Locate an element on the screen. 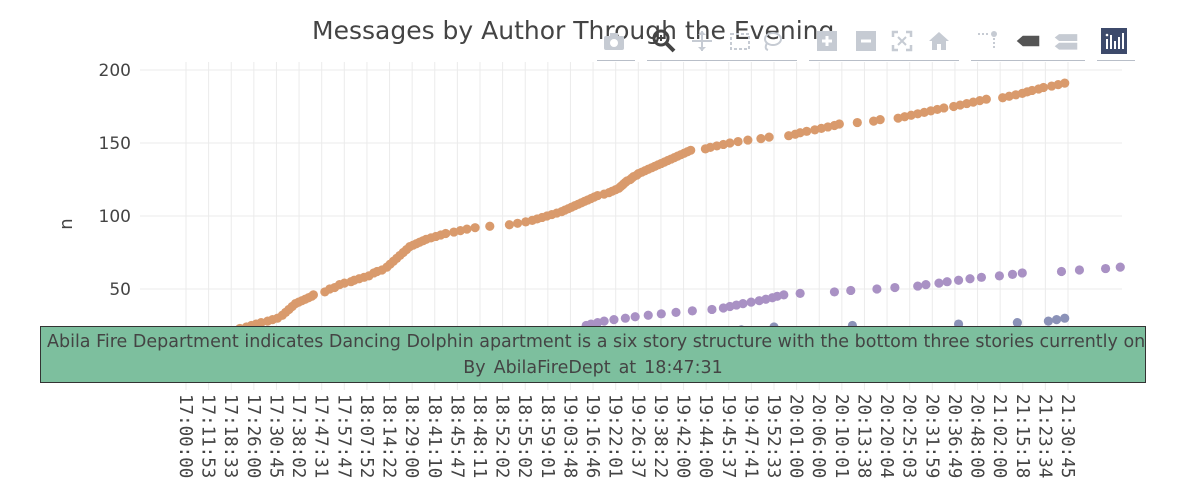 The image size is (1195, 490). spike-lines-icon is located at coordinates (988, 41).